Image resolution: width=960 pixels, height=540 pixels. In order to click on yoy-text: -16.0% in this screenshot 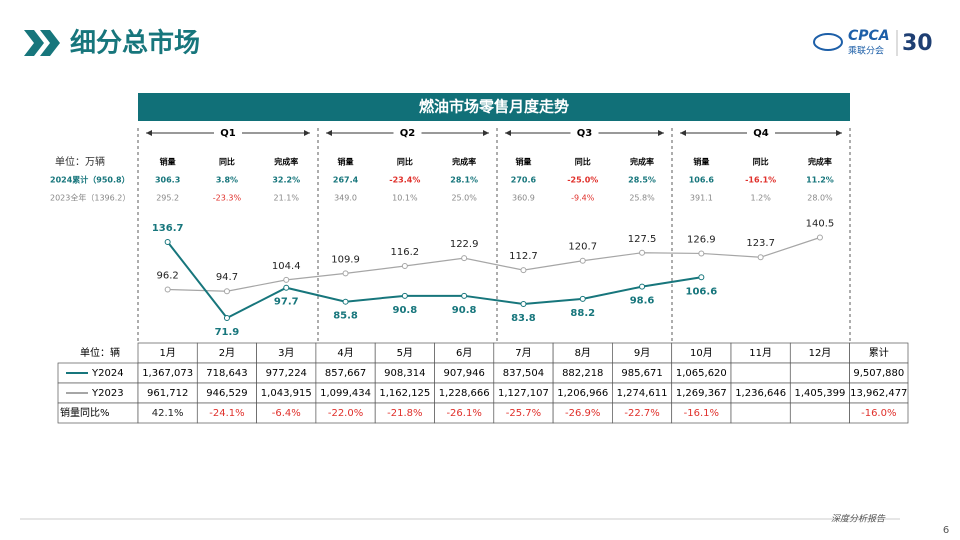, I will do `click(878, 413)`.